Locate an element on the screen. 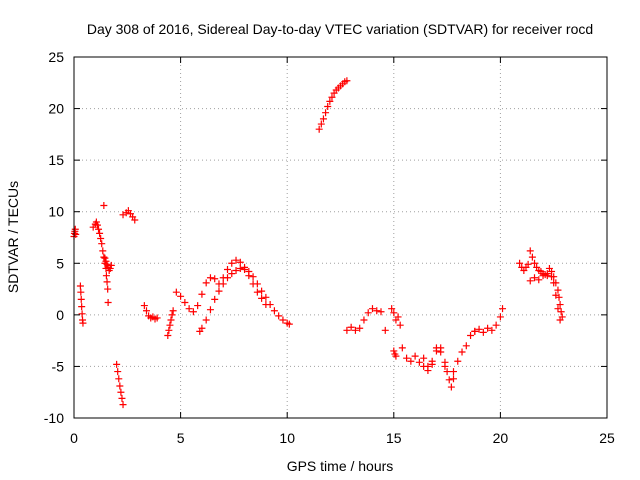  series-t13 is located at coordinates (395, 353).